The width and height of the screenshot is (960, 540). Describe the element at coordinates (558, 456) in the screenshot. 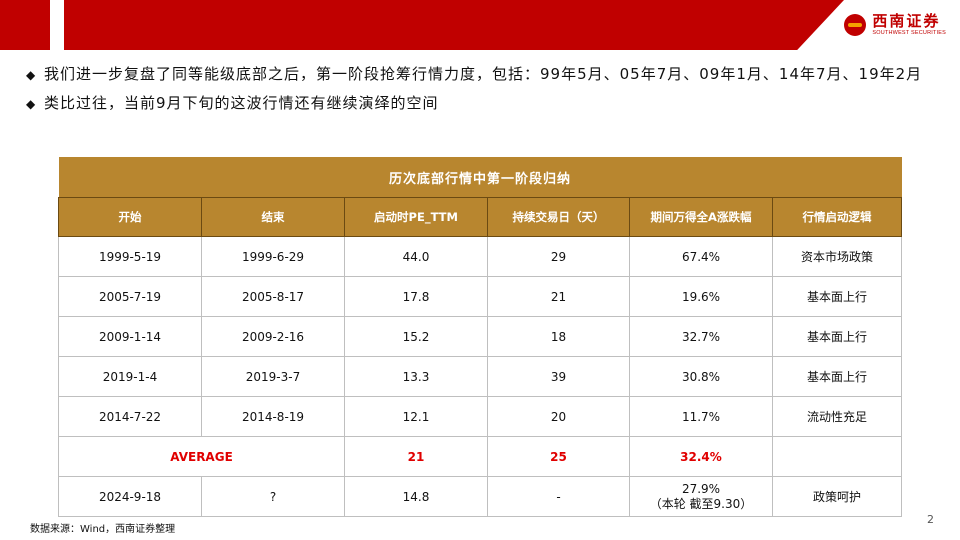

I see `average-days: 25` at that location.